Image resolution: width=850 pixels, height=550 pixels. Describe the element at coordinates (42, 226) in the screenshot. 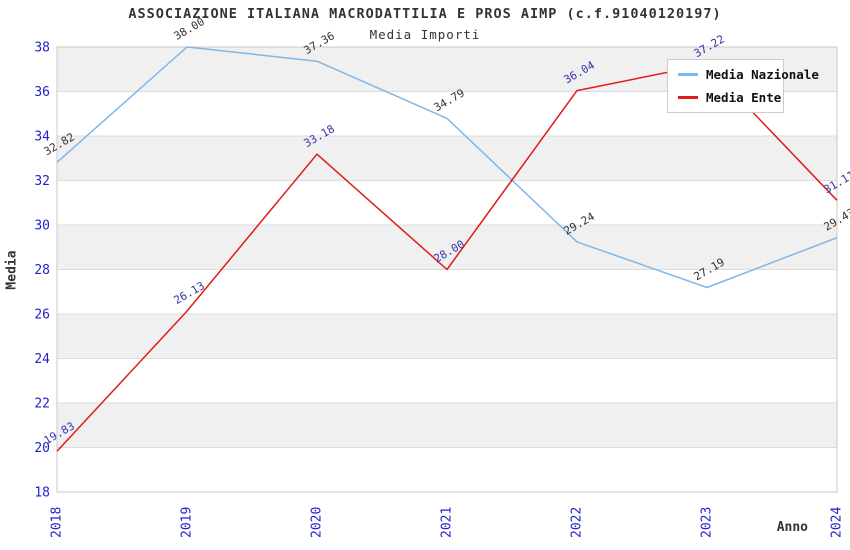

I see `y-tick-label: 30` at that location.